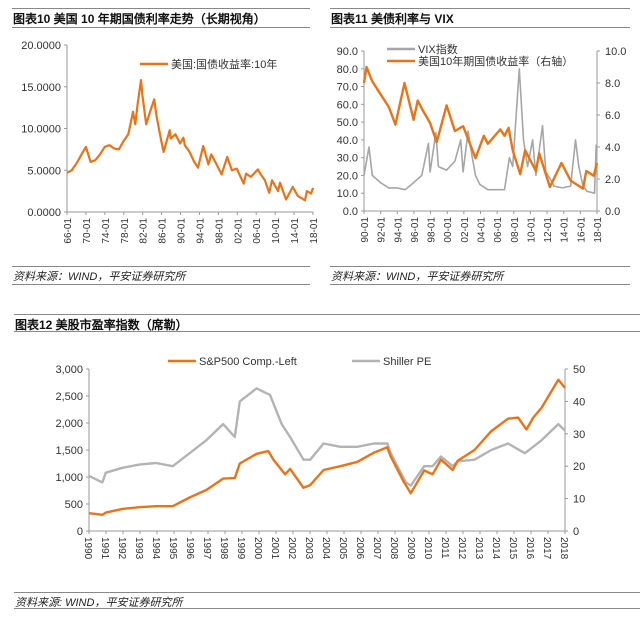 The image size is (640, 623). What do you see at coordinates (410, 548) in the screenshot?
I see `x-tick-label: 2009` at bounding box center [410, 548].